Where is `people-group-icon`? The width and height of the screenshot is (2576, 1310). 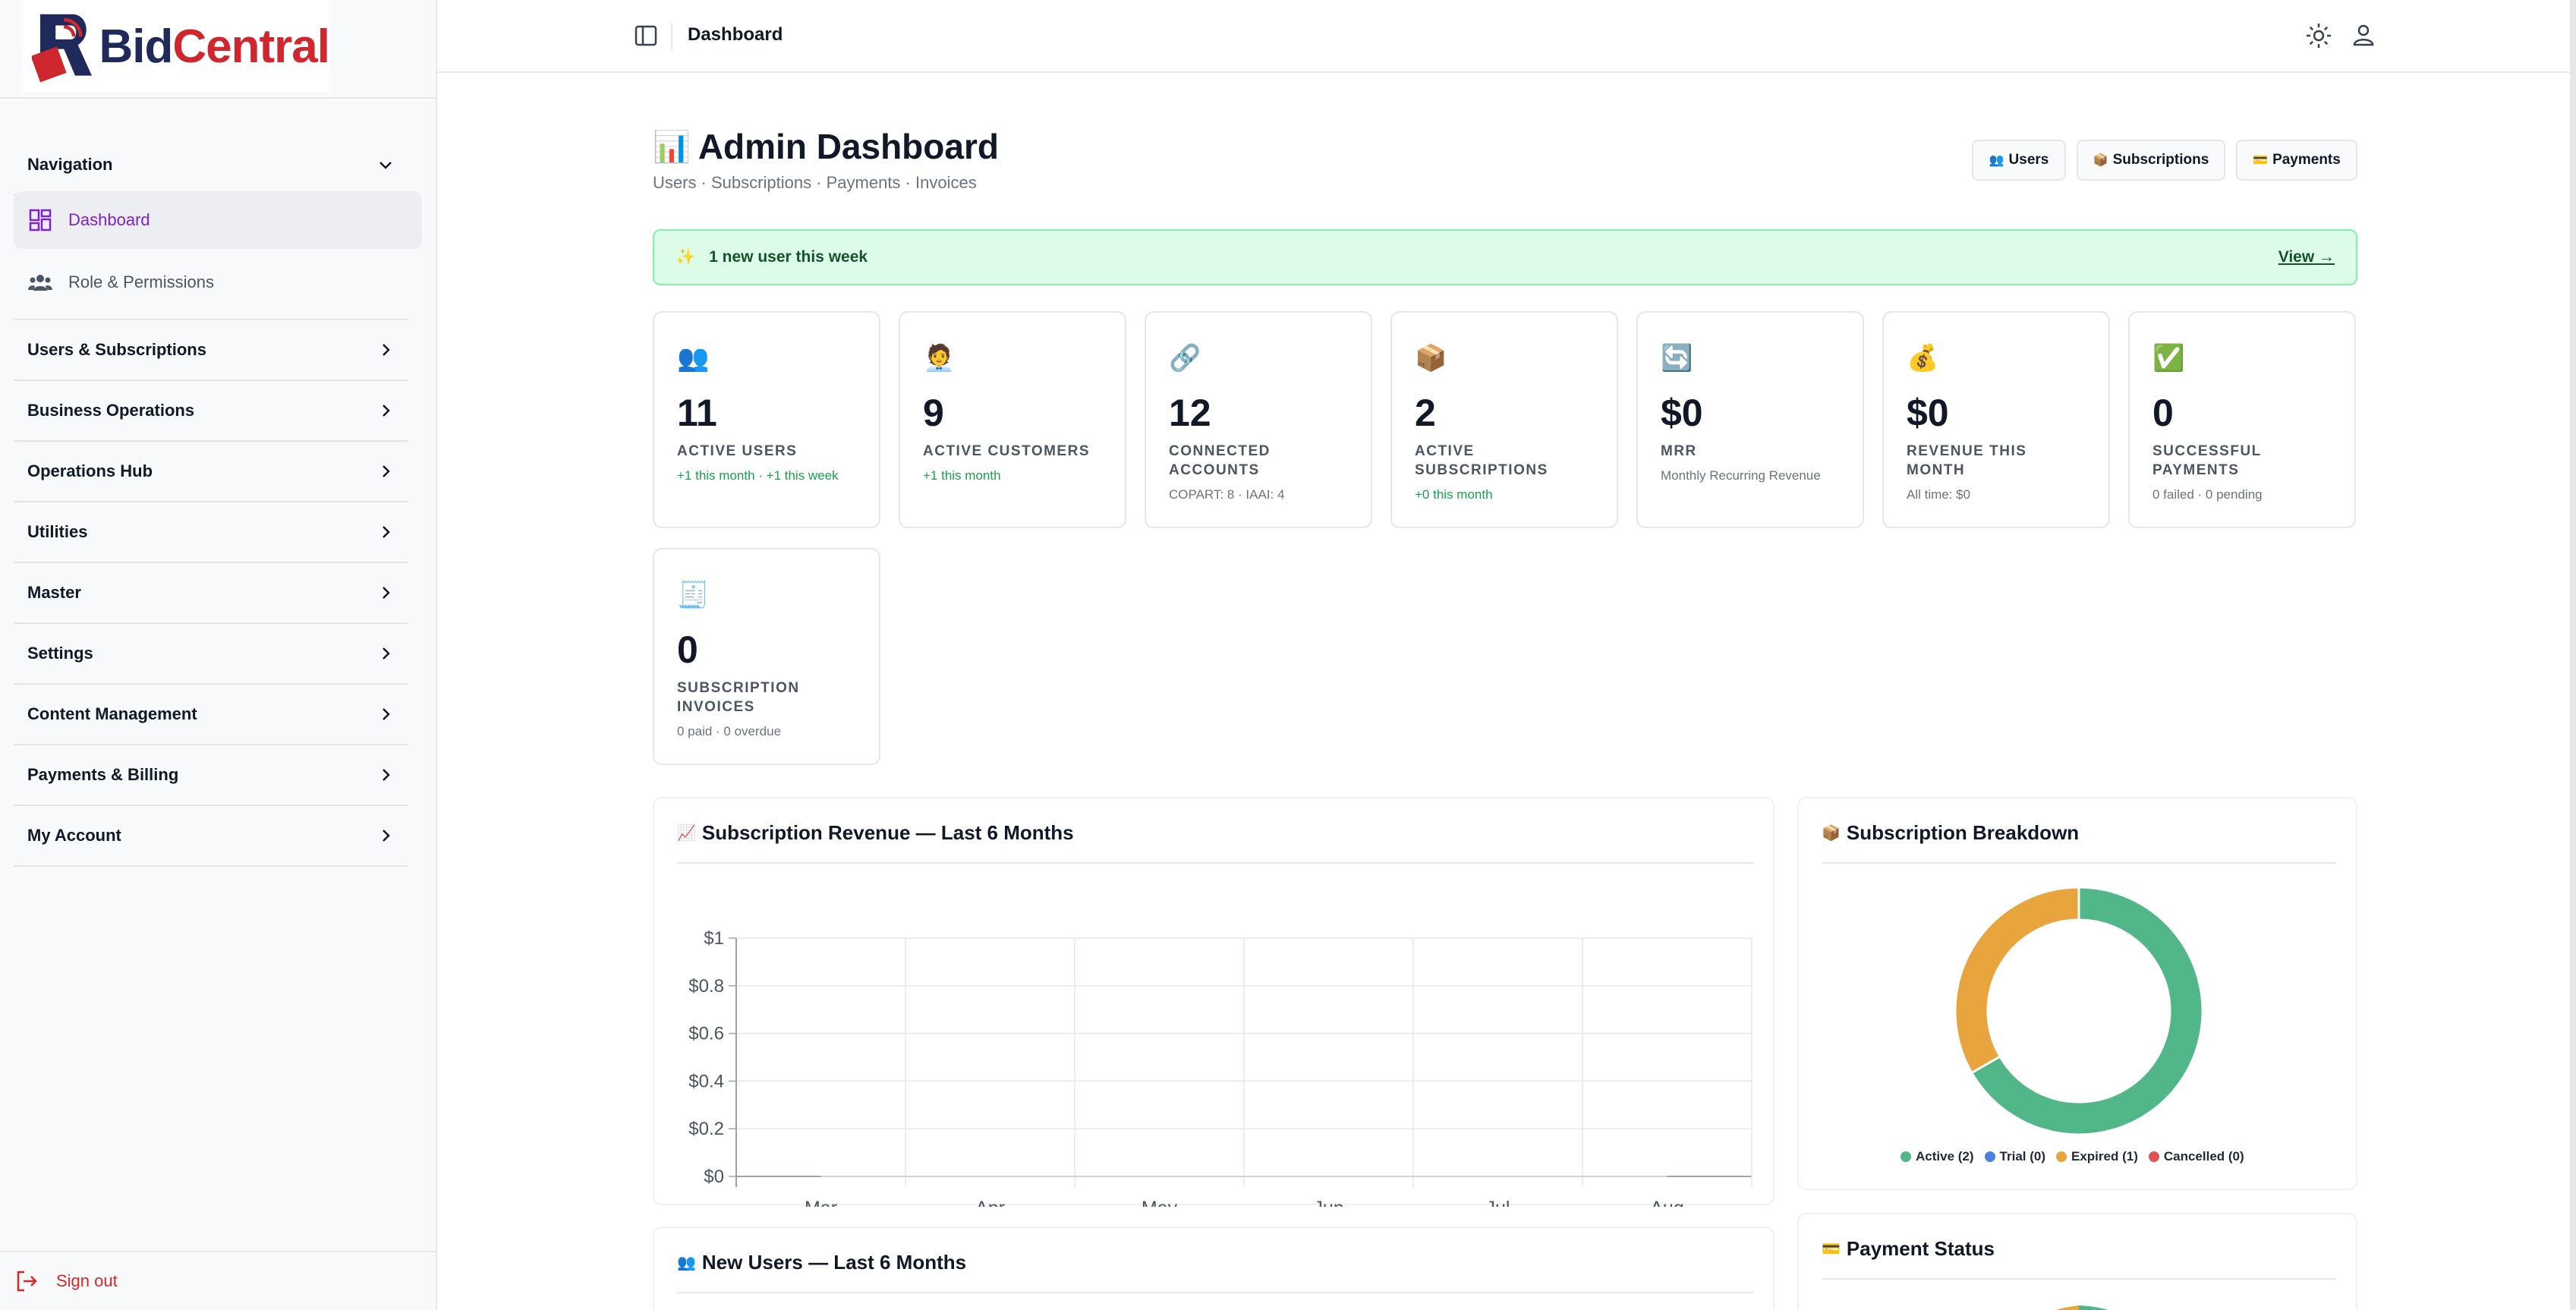 people-group-icon is located at coordinates (40, 283).